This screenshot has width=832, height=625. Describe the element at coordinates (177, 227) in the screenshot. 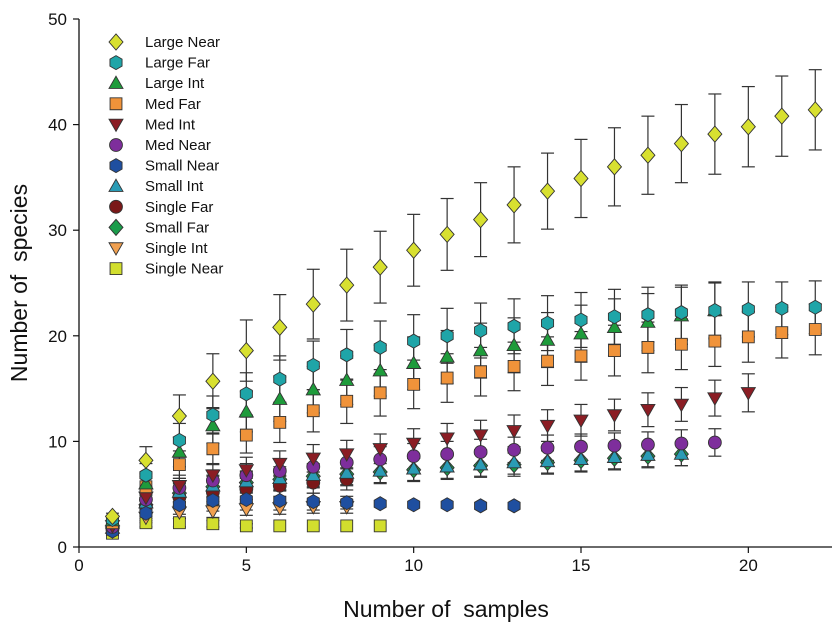

I see `legend-label-small-far: Small Far` at that location.